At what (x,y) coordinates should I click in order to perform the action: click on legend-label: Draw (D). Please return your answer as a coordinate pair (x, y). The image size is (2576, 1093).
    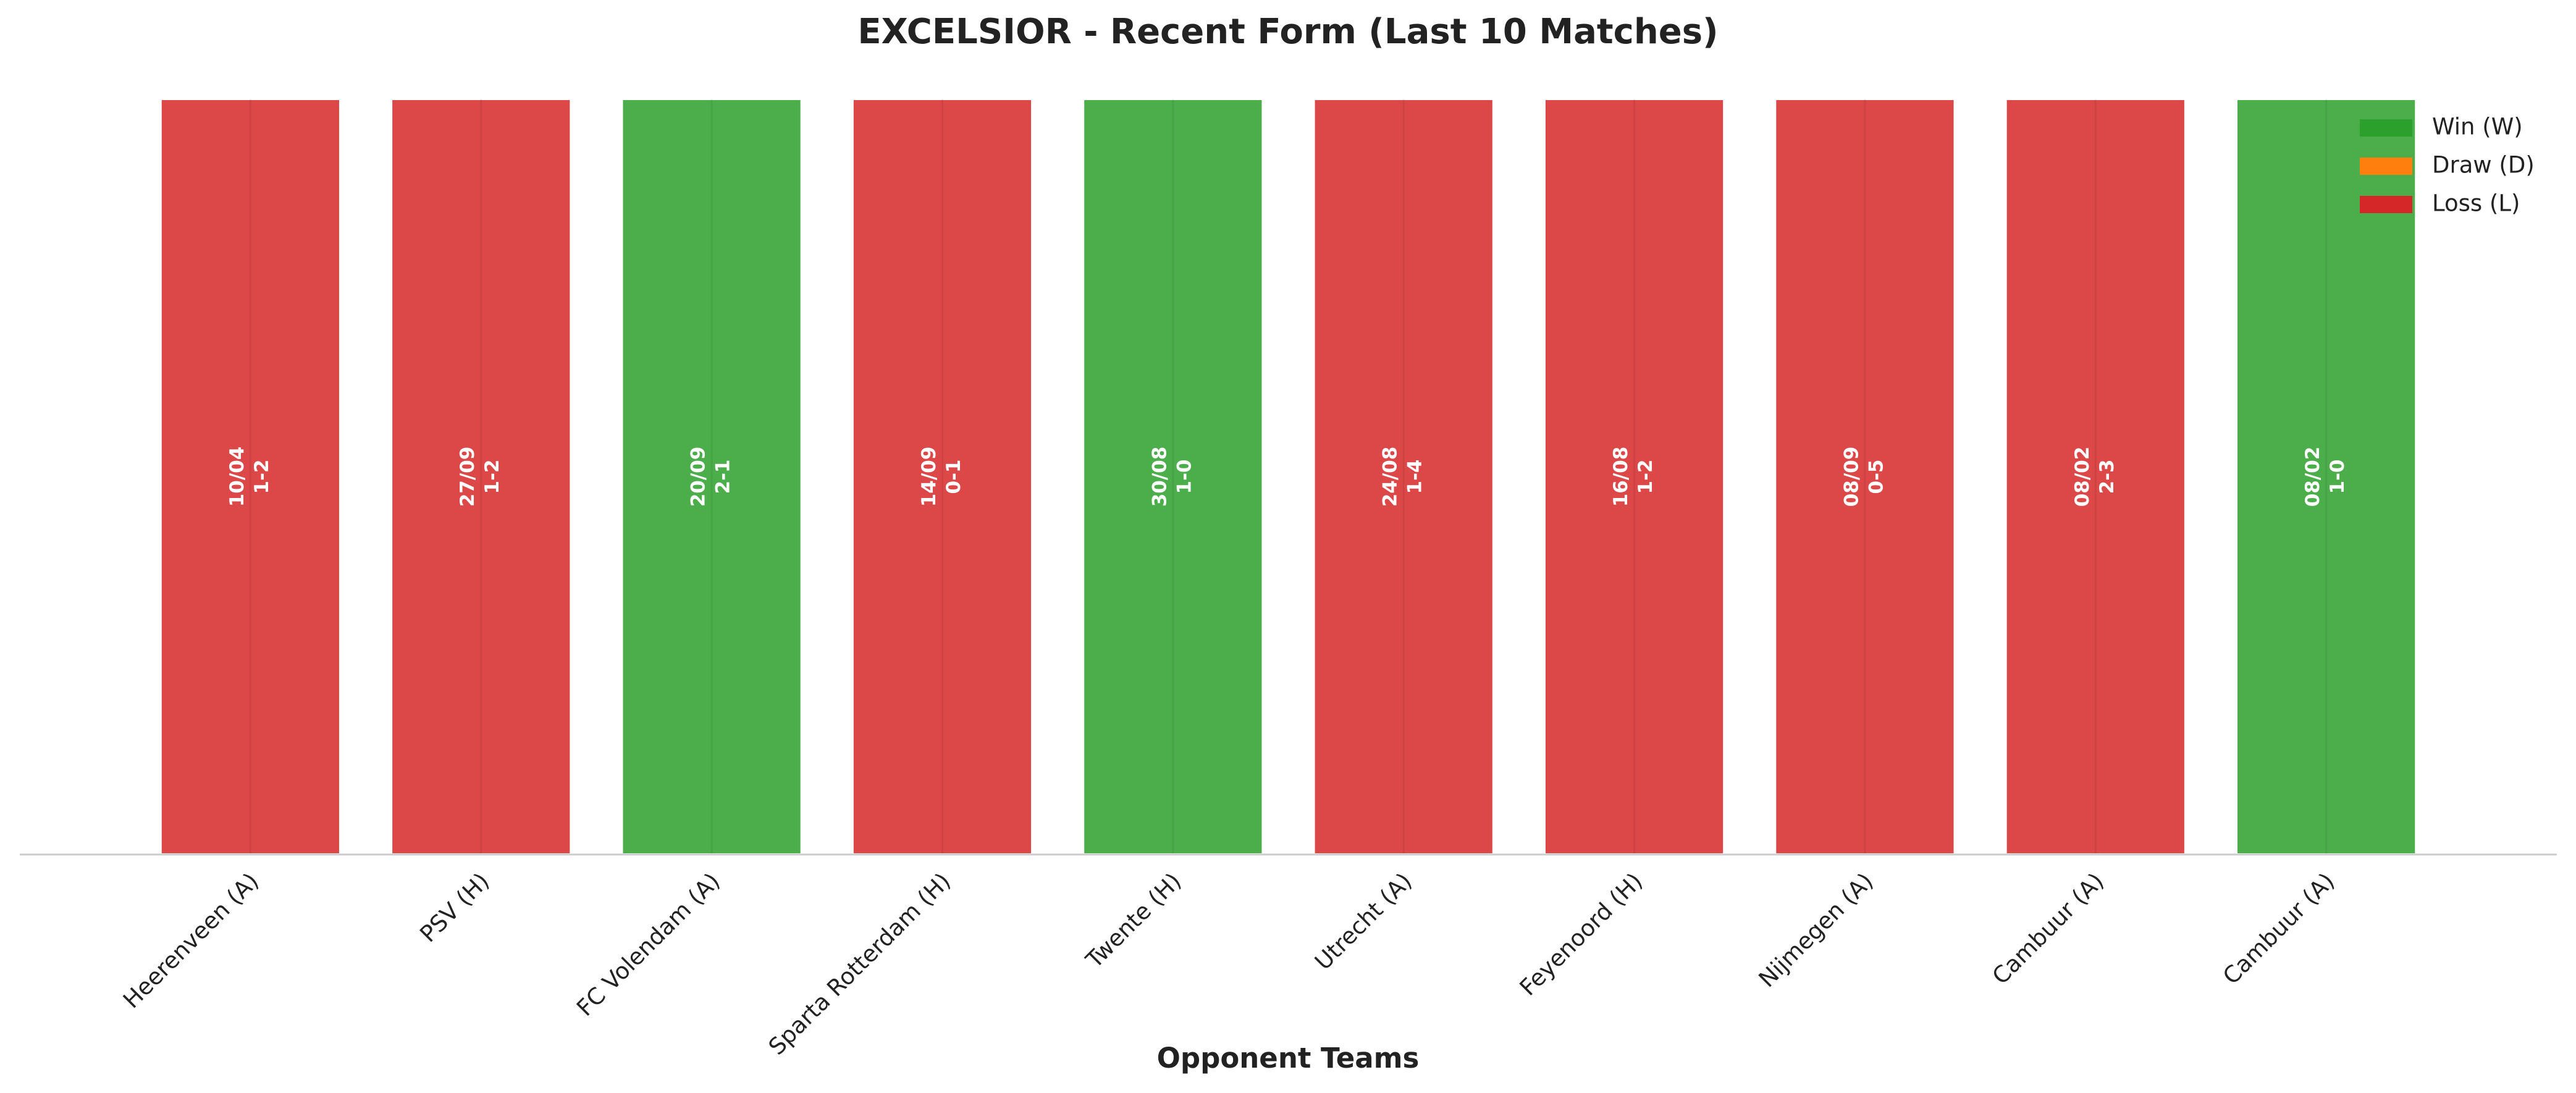
    Looking at the image, I should click on (2483, 166).